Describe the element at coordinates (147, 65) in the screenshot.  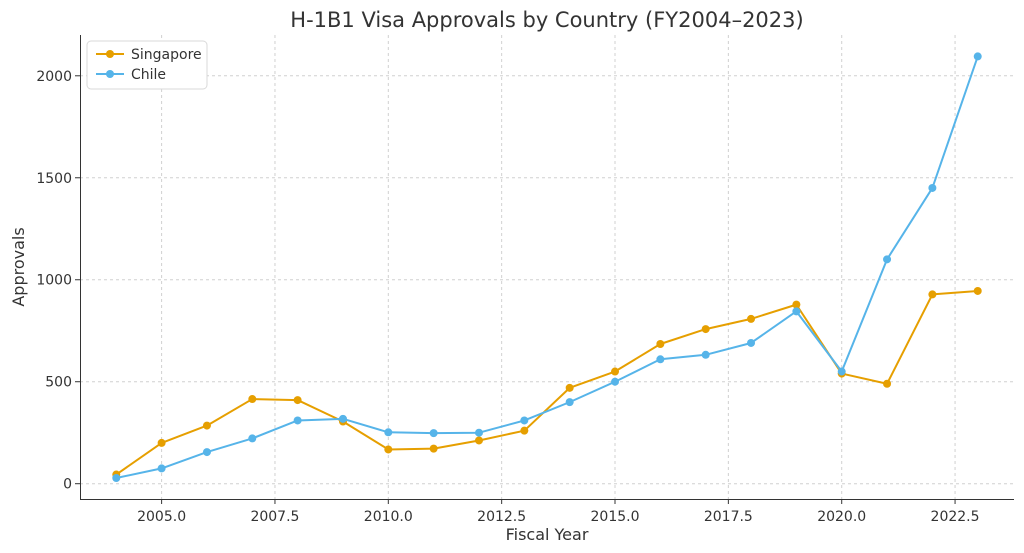
I see `legend: Singapore Chile` at that location.